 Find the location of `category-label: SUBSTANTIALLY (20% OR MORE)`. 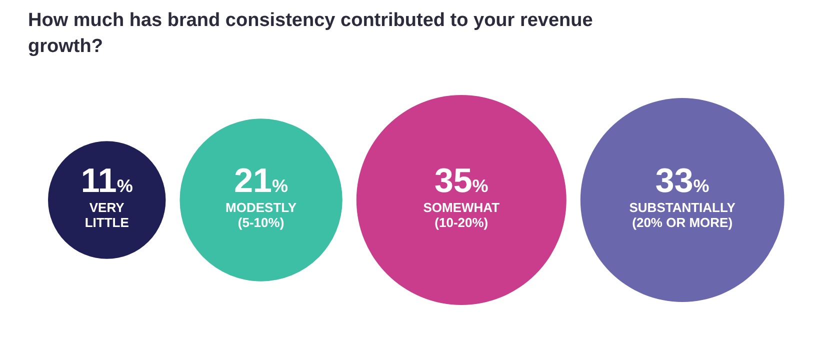

category-label: SUBSTANTIALLY (20% OR MORE) is located at coordinates (682, 215).